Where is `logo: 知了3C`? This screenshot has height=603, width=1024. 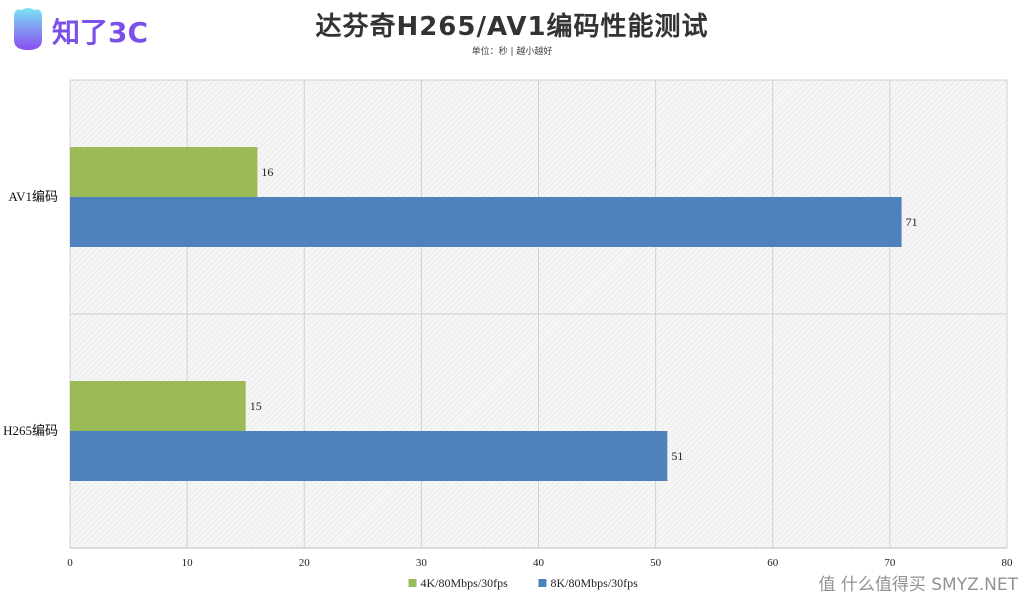
logo: 知了3C is located at coordinates (81, 29).